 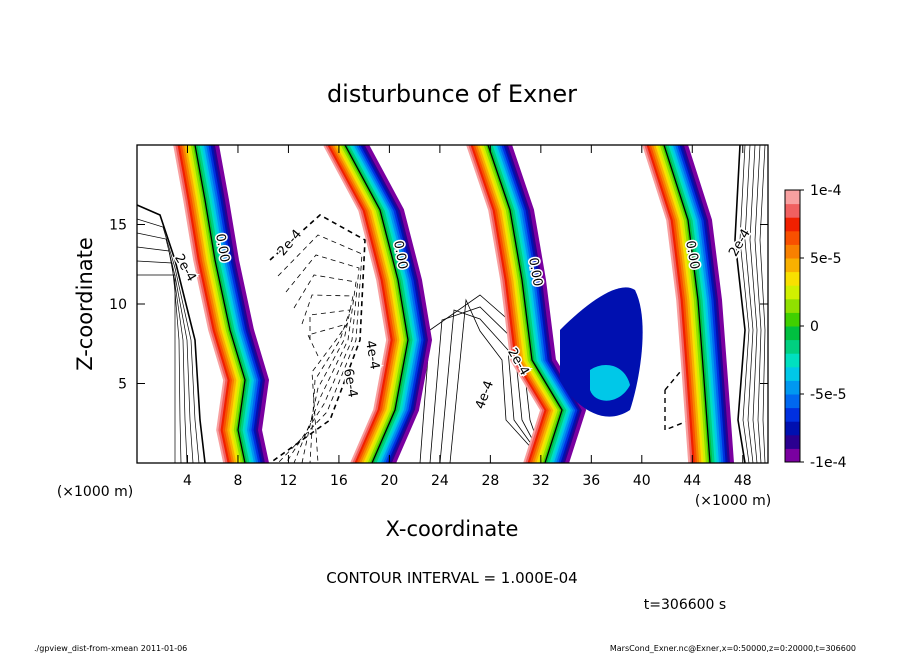 What do you see at coordinates (350, 382) in the screenshot?
I see `contour-label: 6e-4` at bounding box center [350, 382].